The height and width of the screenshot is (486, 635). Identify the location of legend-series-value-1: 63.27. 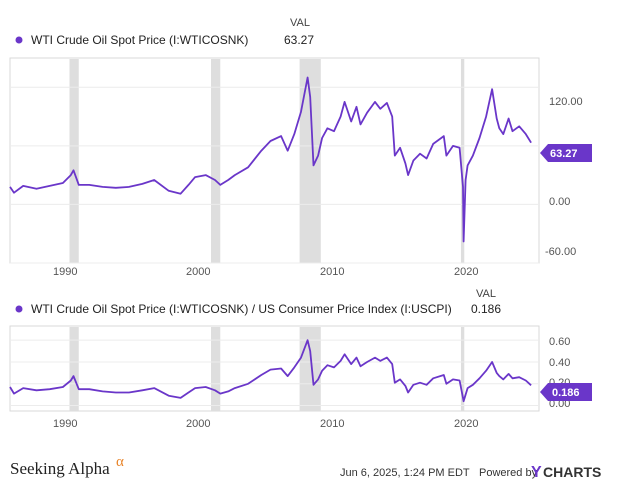
(299, 40).